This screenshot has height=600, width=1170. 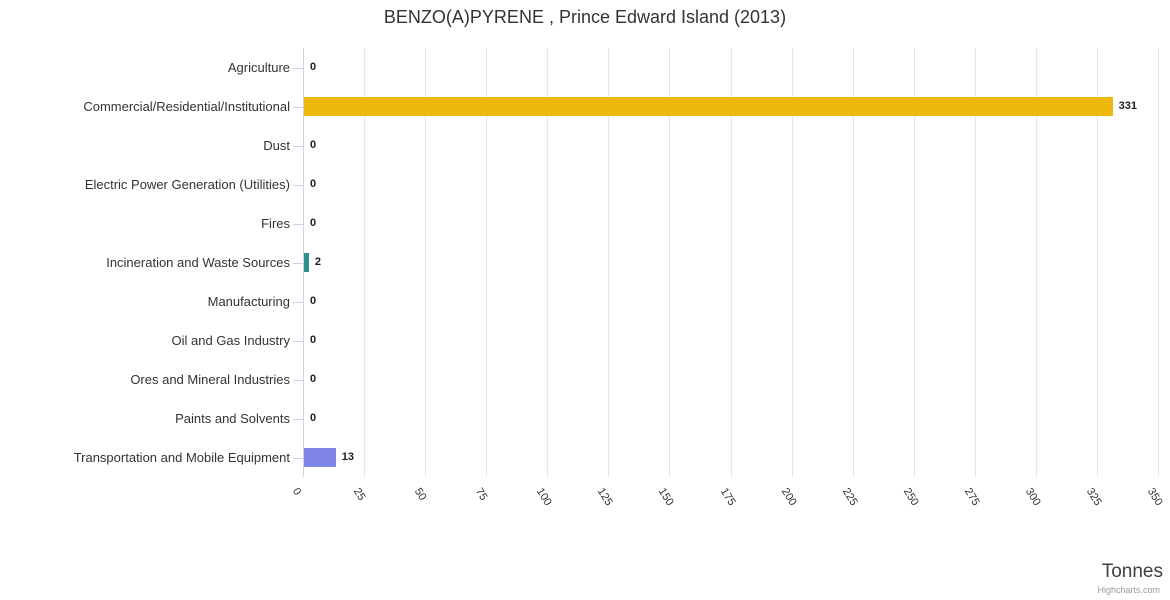 What do you see at coordinates (313, 183) in the screenshot?
I see `value-label-electric-power-generation-utilities: 0` at bounding box center [313, 183].